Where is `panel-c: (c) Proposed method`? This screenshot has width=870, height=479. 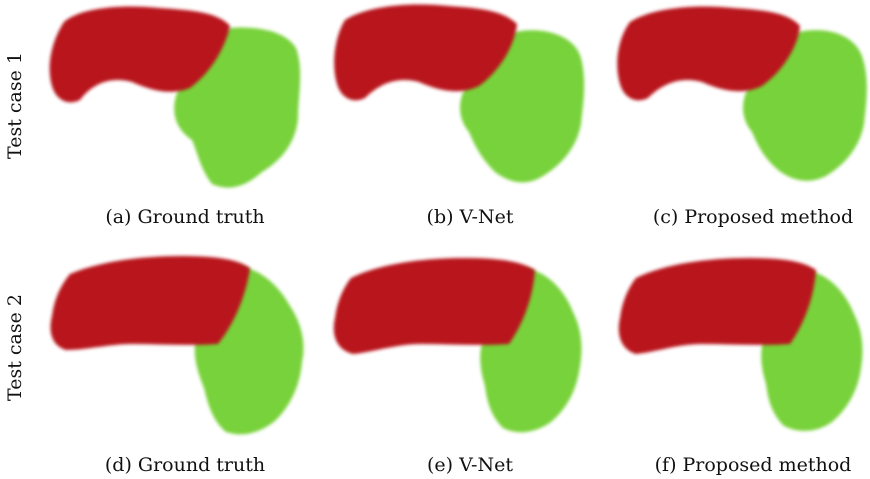
panel-c: (c) Proposed method is located at coordinates (739, 115).